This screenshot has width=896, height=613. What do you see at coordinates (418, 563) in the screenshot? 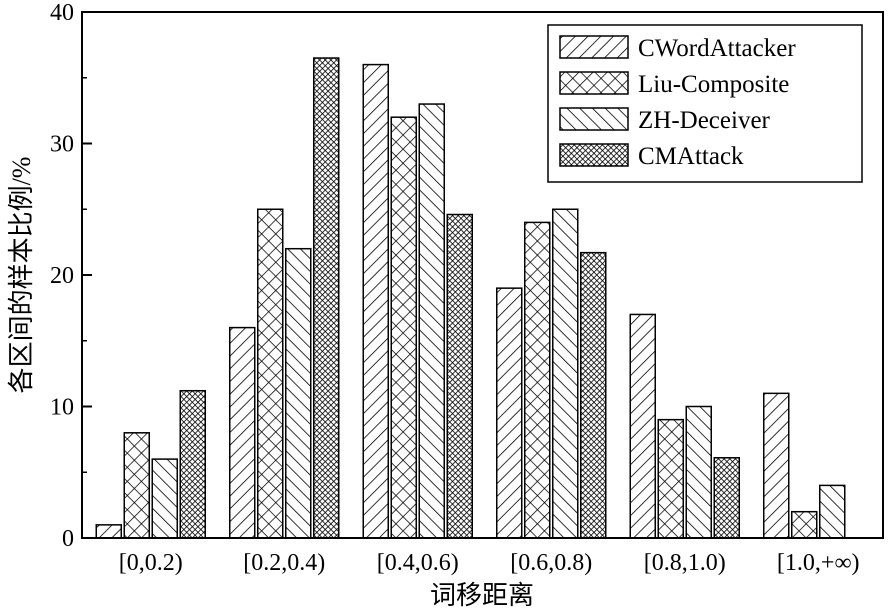
I see `x-tick-label: [0.4,0.6)` at bounding box center [418, 563].